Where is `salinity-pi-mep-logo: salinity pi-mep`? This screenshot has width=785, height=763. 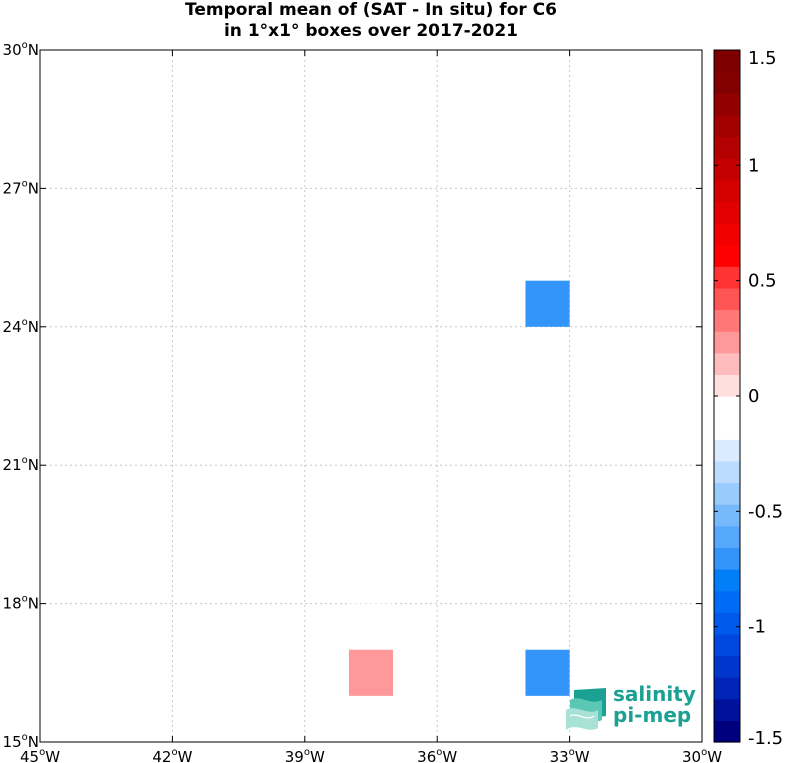
salinity-pi-mep-logo: salinity pi-mep is located at coordinates (631, 706).